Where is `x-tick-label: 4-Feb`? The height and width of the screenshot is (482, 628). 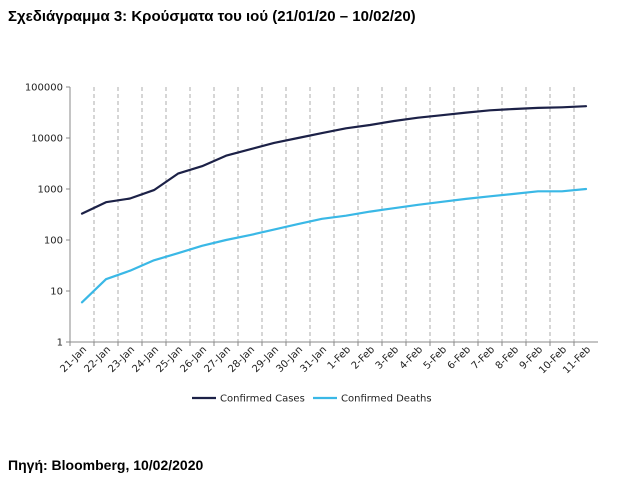
x-tick-label: 4-Feb is located at coordinates (411, 357).